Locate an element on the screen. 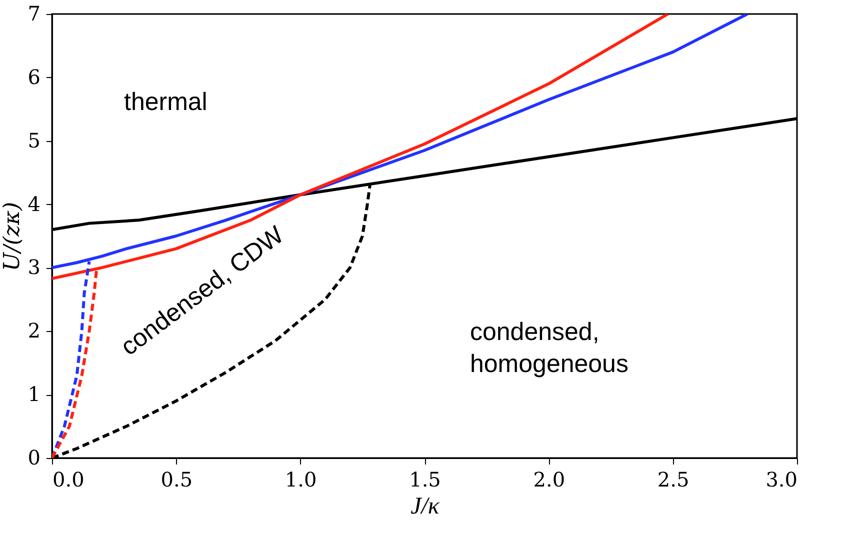 This screenshot has height=544, width=867. x-tick-label: 3.0 is located at coordinates (782, 480).